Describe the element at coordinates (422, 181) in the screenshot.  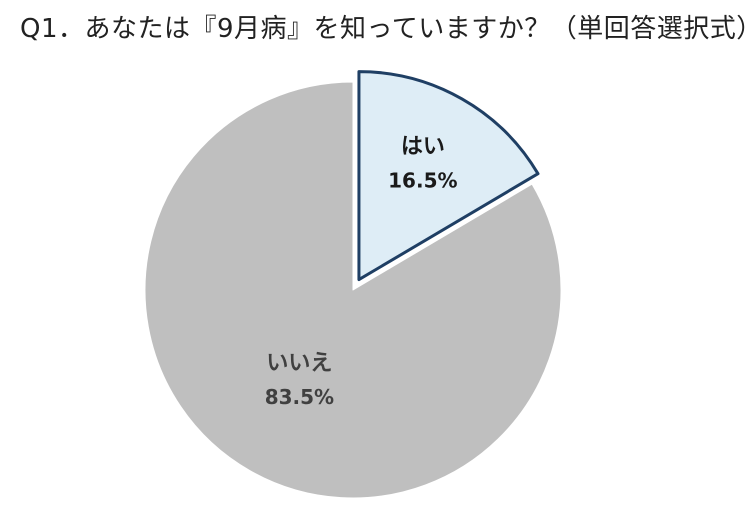
I see `slice-value-0: 16.5%` at that location.